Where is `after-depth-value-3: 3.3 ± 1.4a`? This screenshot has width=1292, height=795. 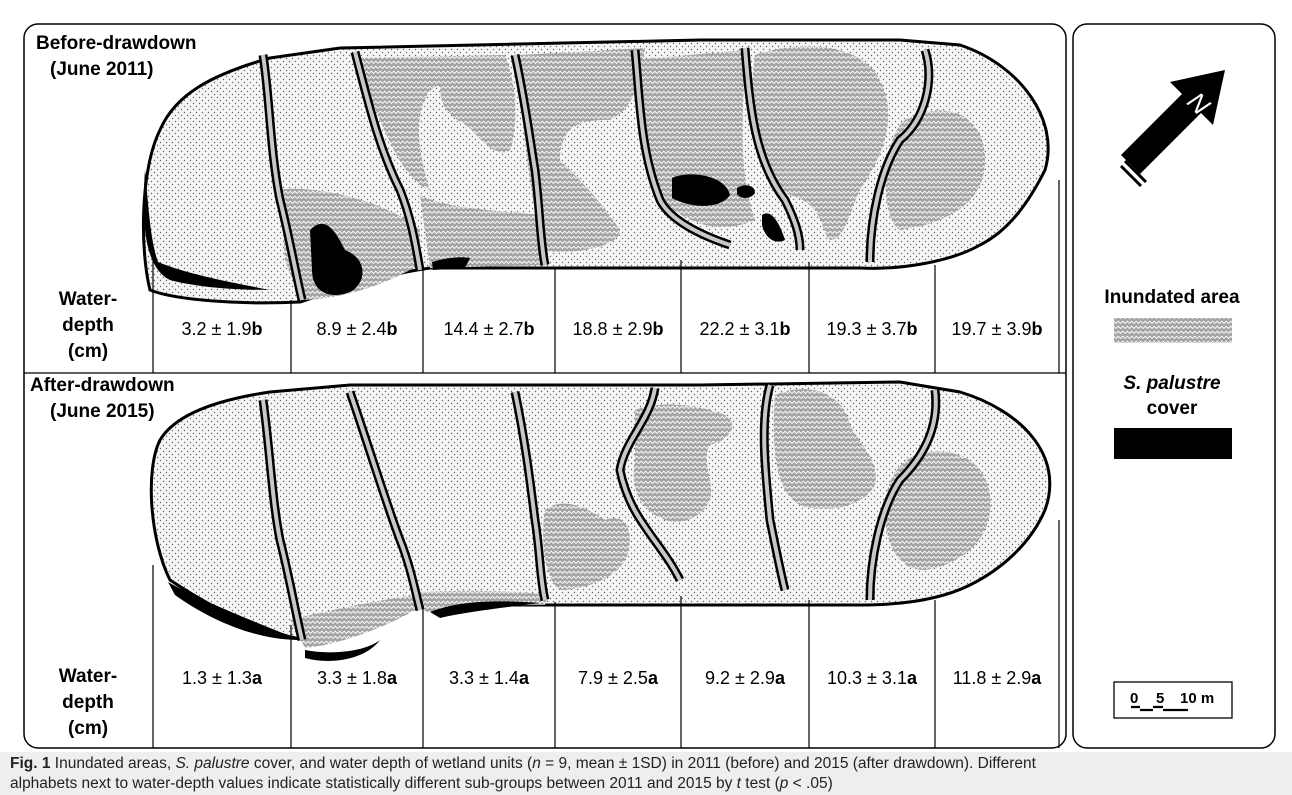
after-depth-value-3: 3.3 ± 1.4a is located at coordinates (489, 678).